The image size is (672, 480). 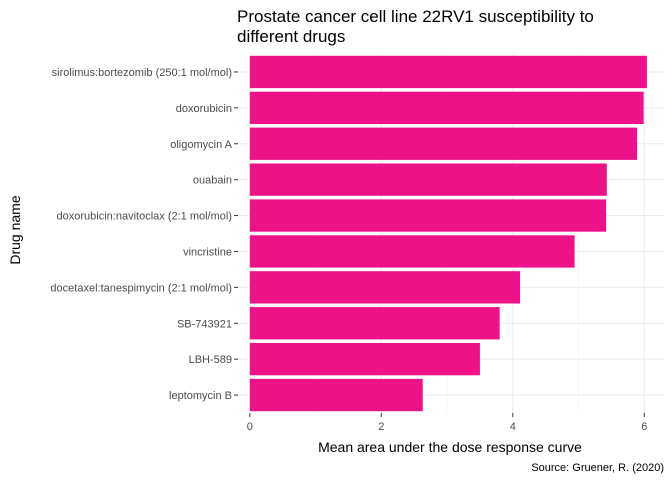 What do you see at coordinates (201, 145) in the screenshot?
I see `y-tick-label: oligomycin A` at bounding box center [201, 145].